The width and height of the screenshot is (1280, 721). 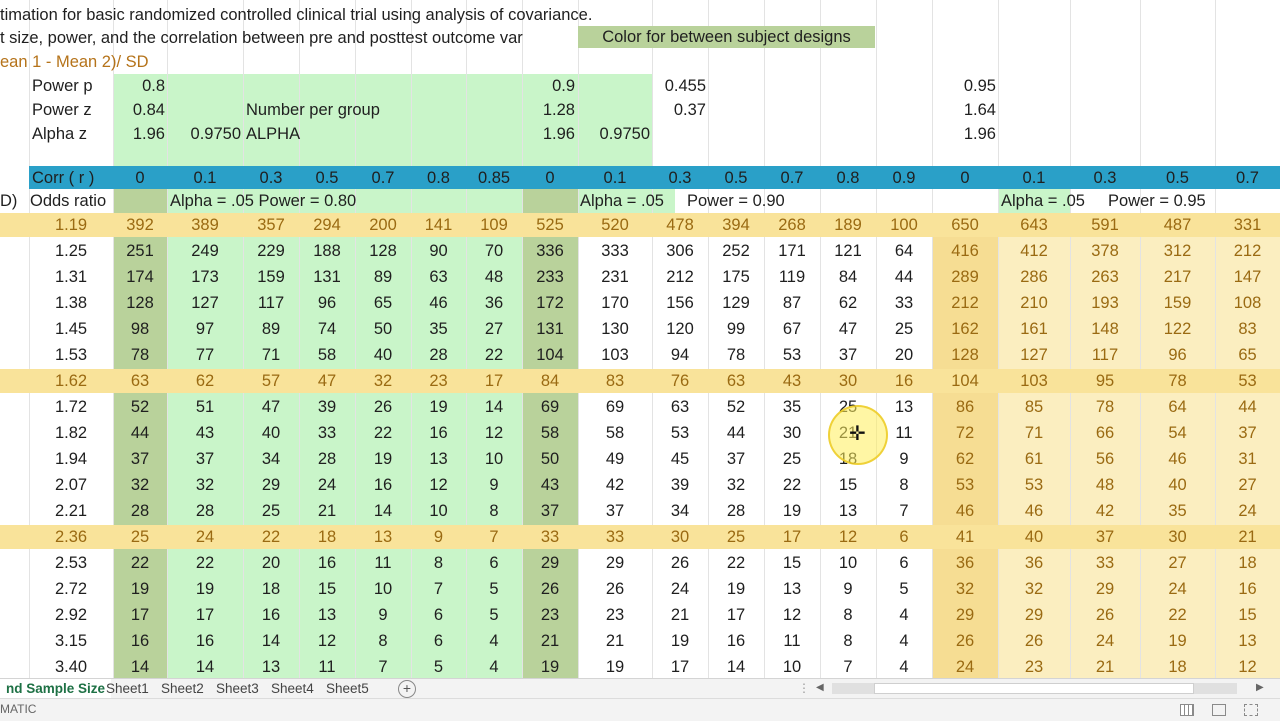 What do you see at coordinates (292, 688) in the screenshot?
I see `tab-sheet4: Sheet4` at bounding box center [292, 688].